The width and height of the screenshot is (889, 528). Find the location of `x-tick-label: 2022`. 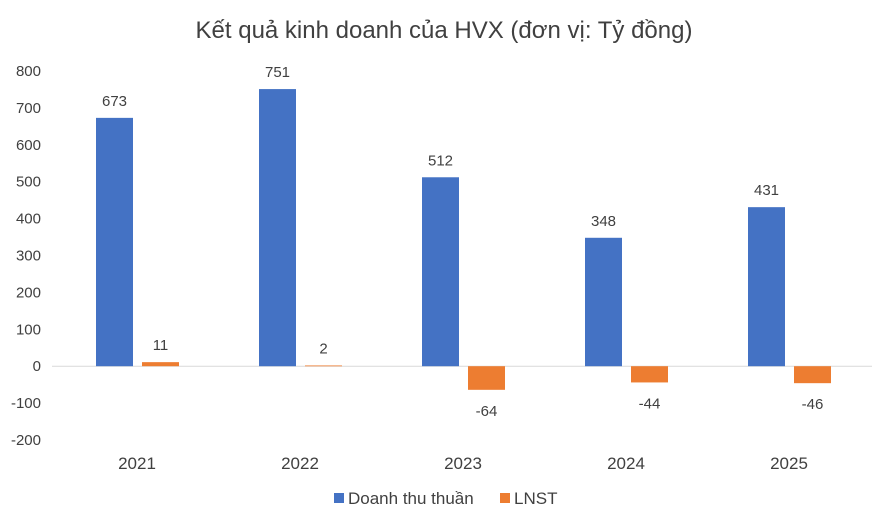

x-tick-label: 2022 is located at coordinates (300, 463).